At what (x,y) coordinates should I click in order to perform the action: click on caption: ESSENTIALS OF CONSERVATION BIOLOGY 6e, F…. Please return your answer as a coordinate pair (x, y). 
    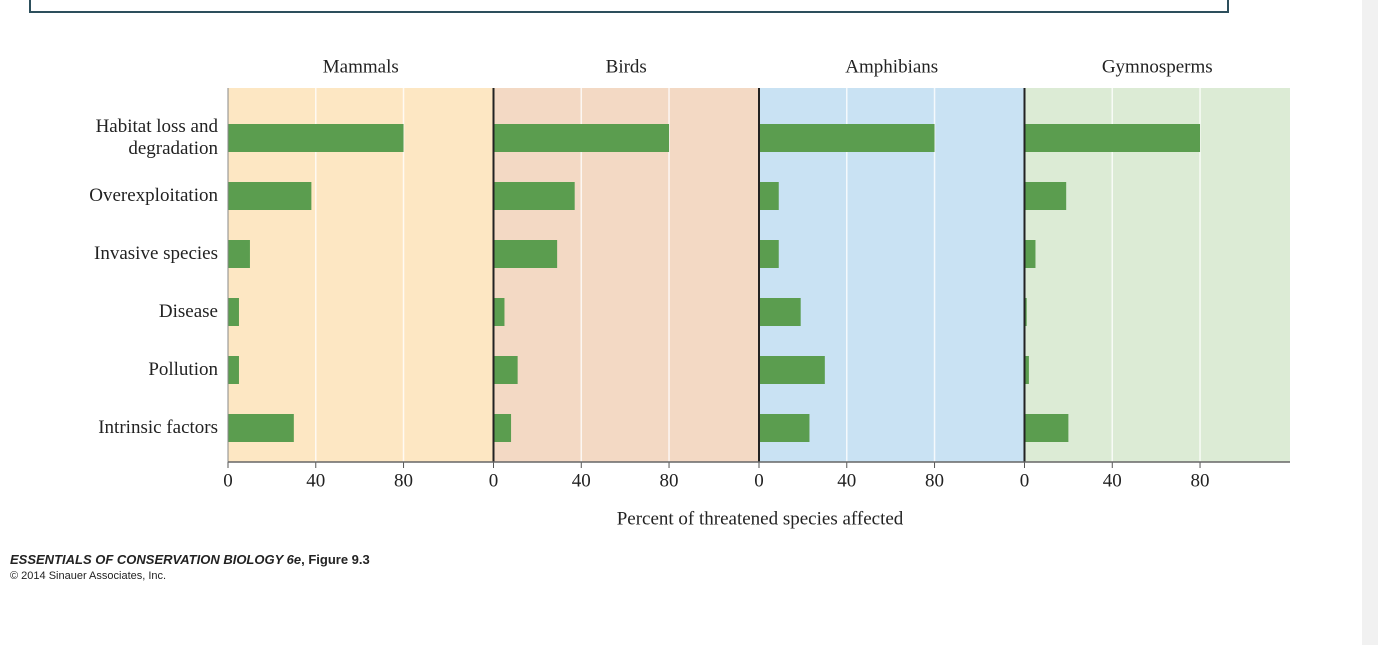
    Looking at the image, I should click on (190, 567).